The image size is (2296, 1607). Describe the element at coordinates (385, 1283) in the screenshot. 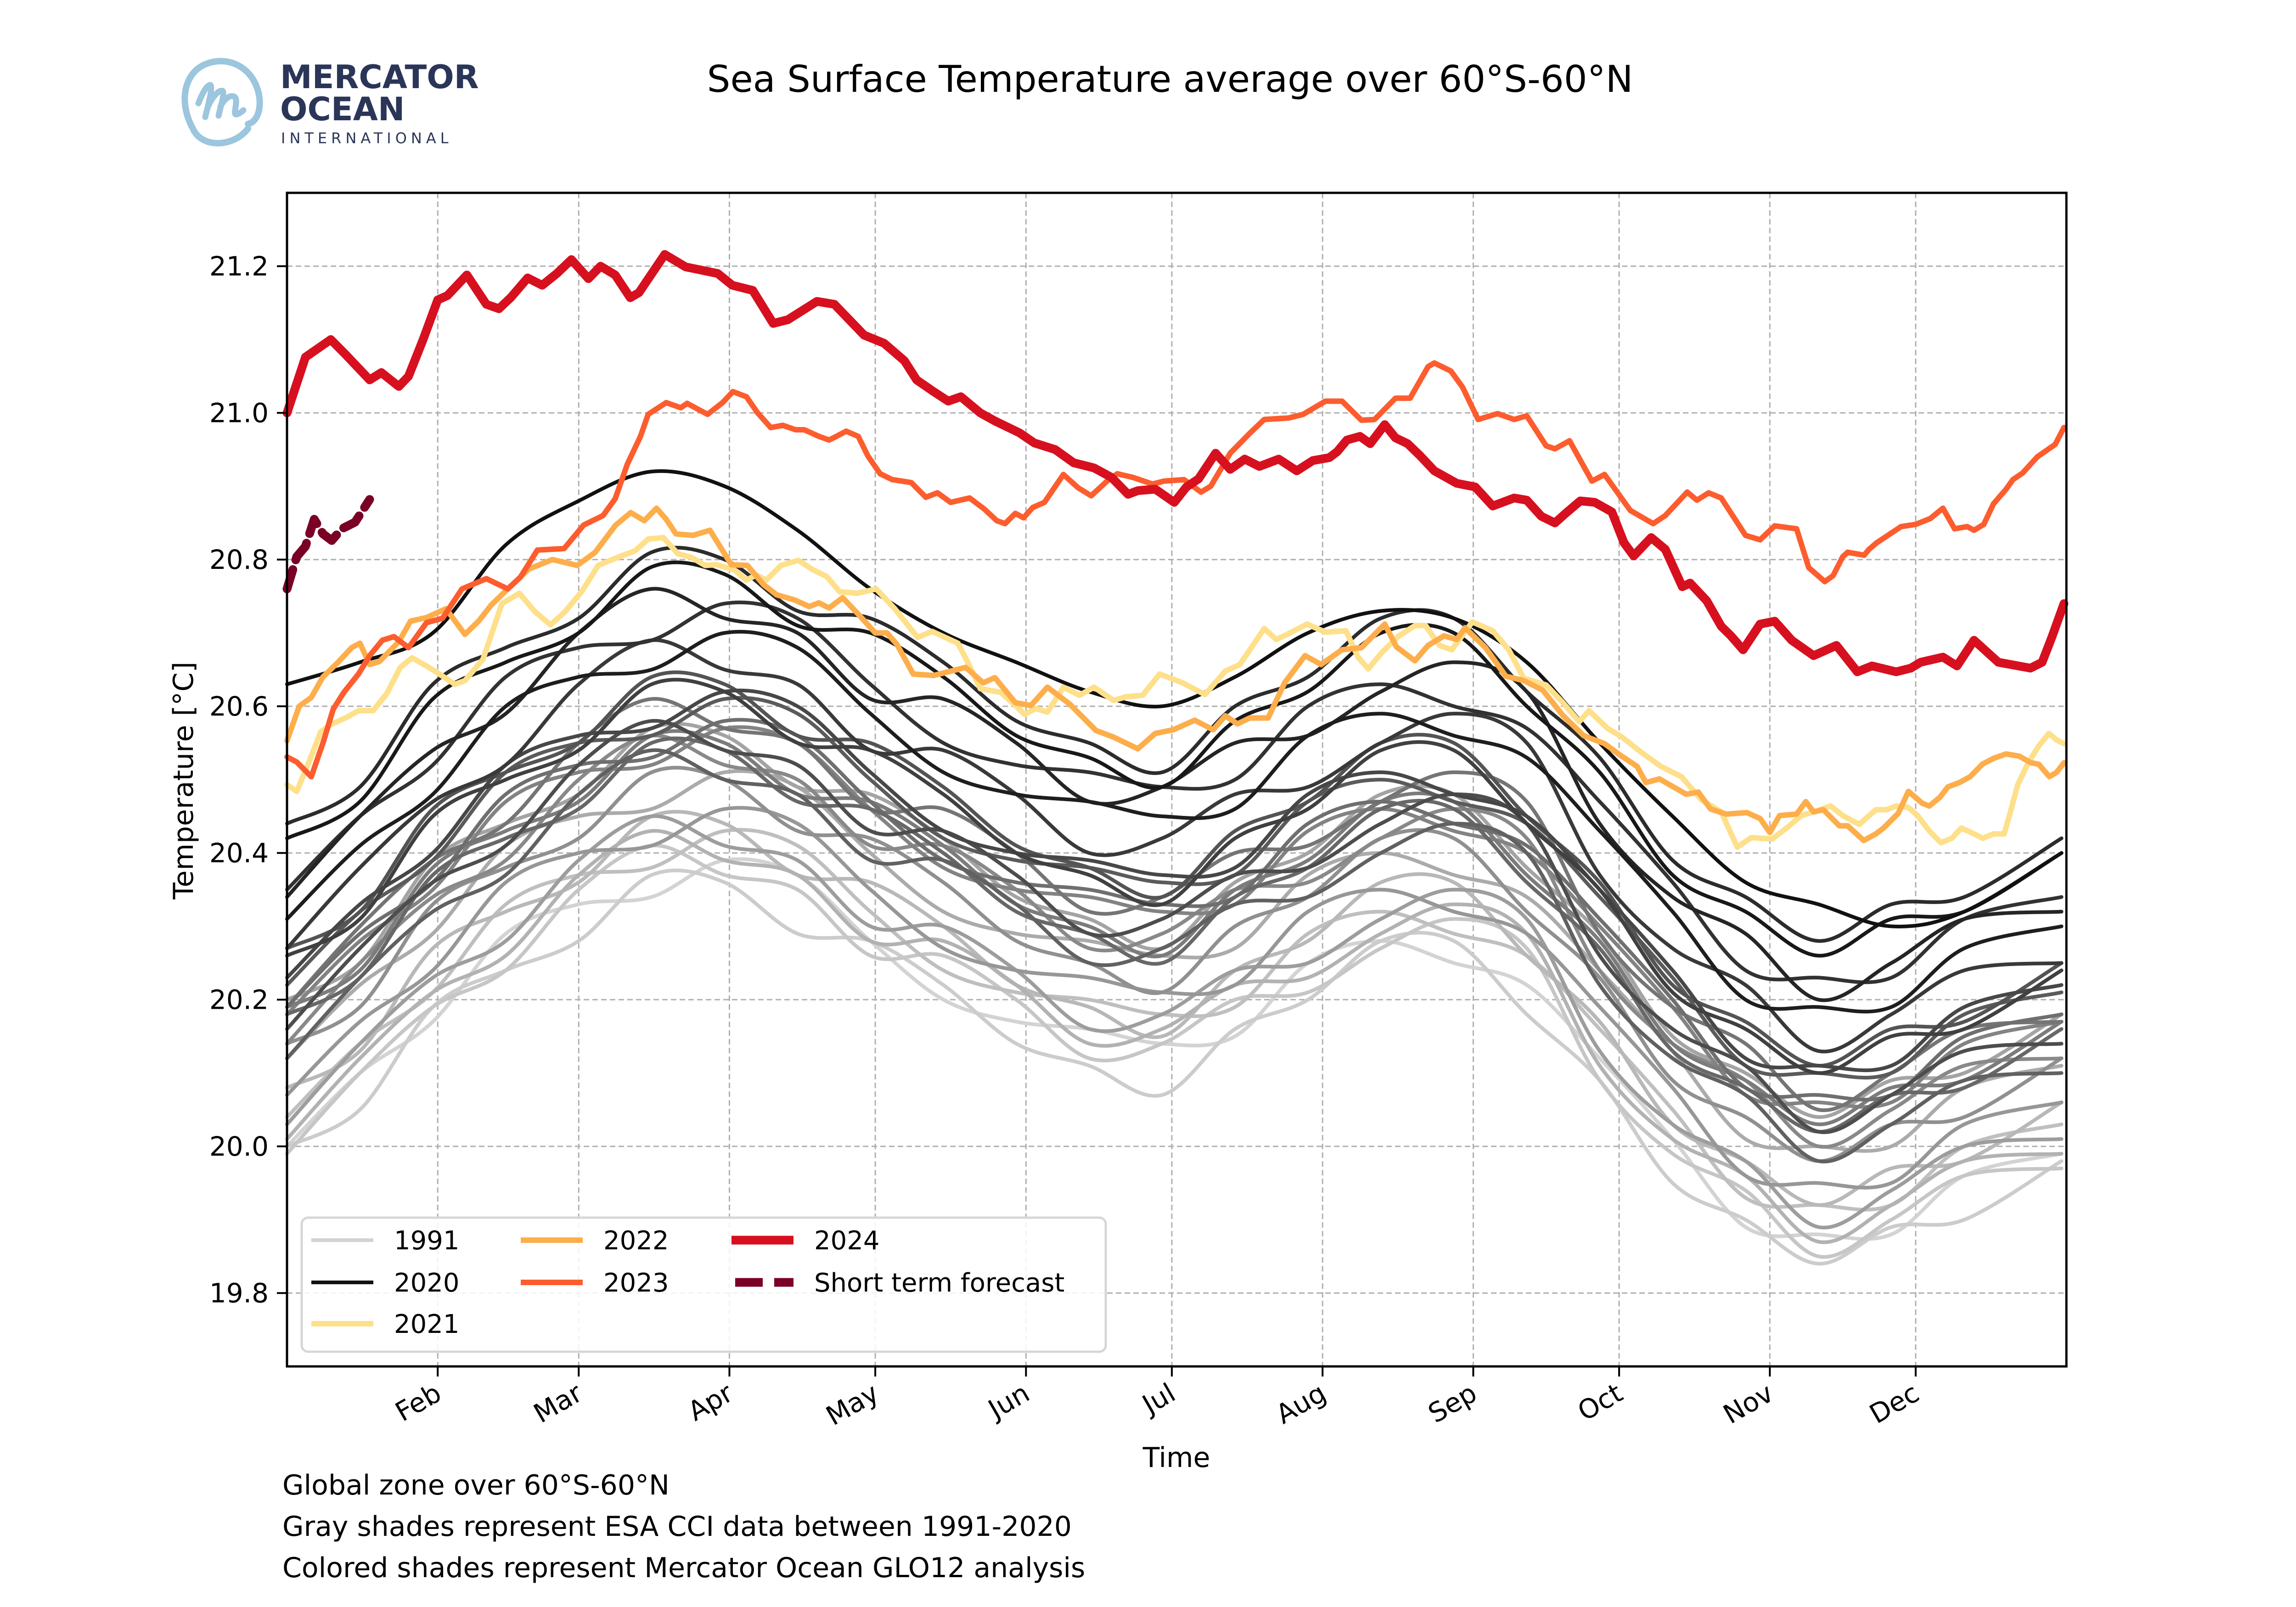

I see `legend-item-2020: 2020` at that location.